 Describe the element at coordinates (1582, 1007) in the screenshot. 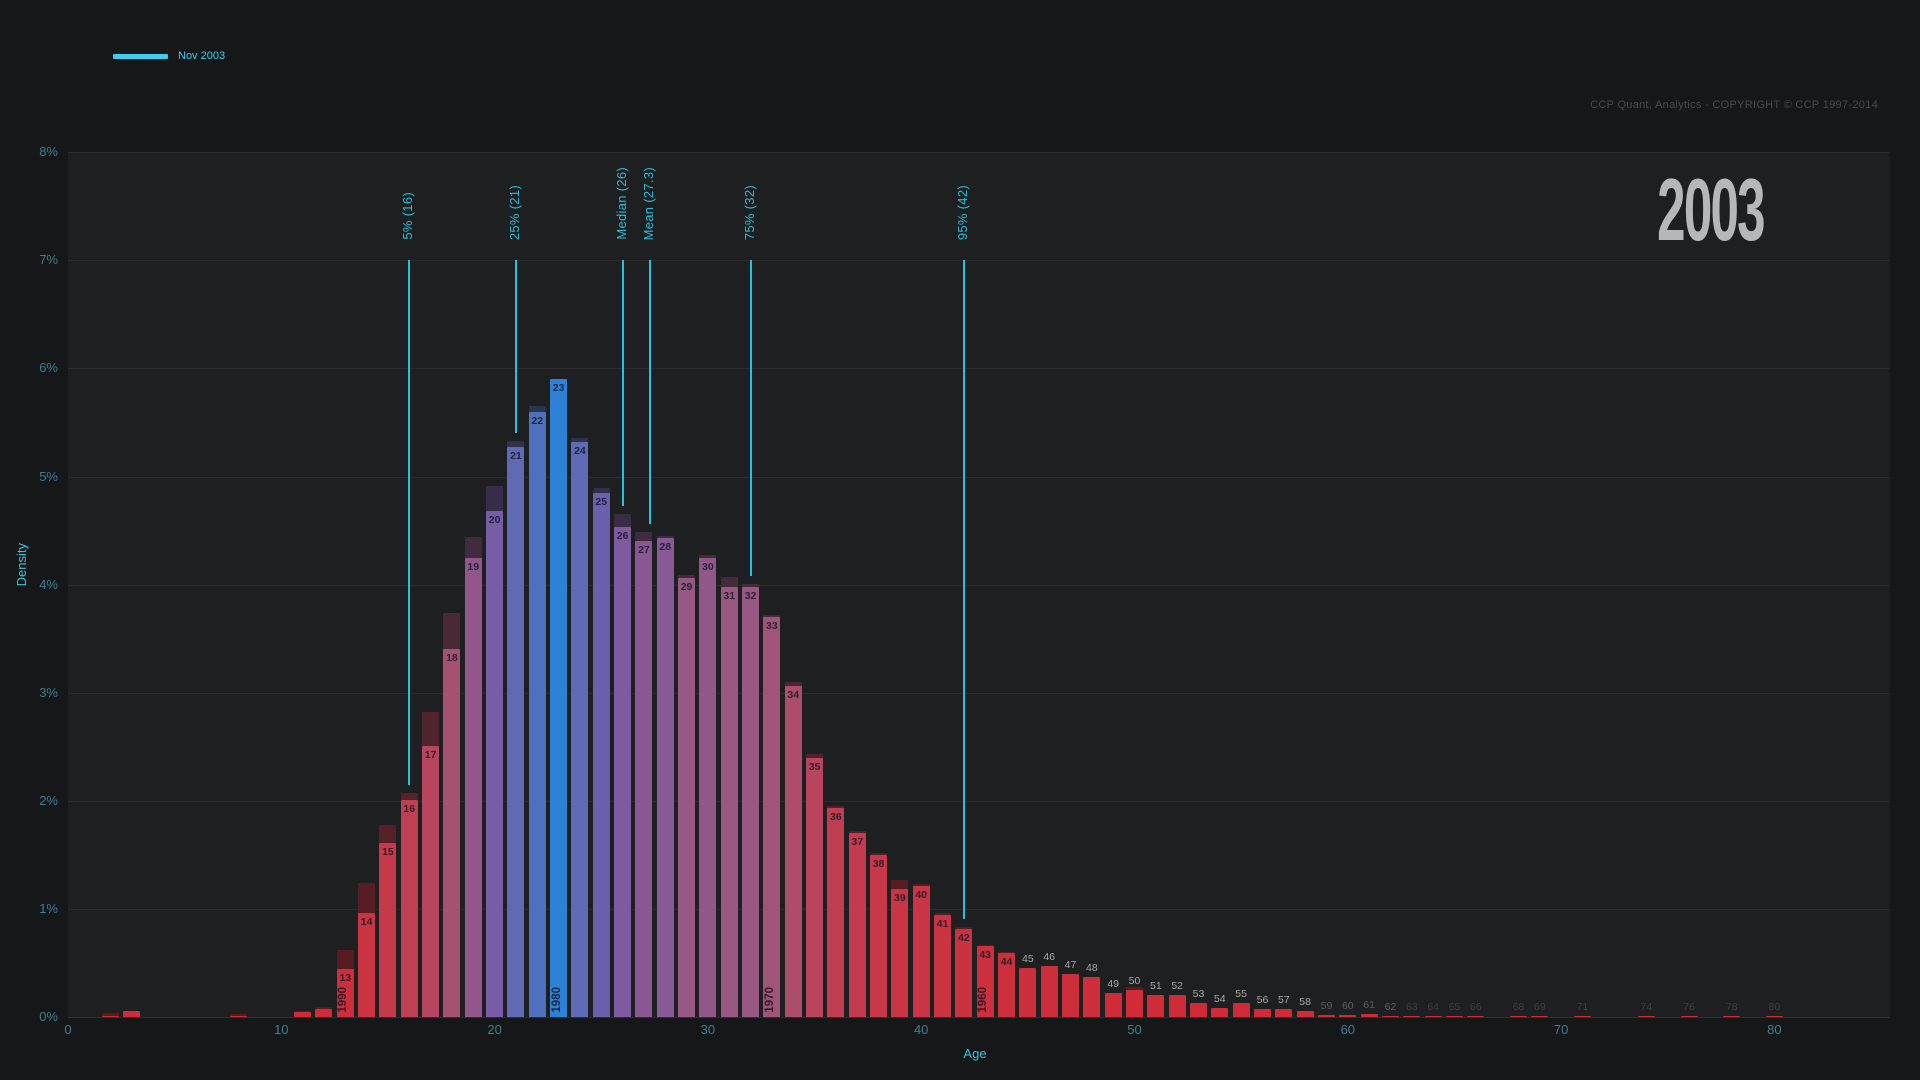

I see `bar-label: 71` at that location.